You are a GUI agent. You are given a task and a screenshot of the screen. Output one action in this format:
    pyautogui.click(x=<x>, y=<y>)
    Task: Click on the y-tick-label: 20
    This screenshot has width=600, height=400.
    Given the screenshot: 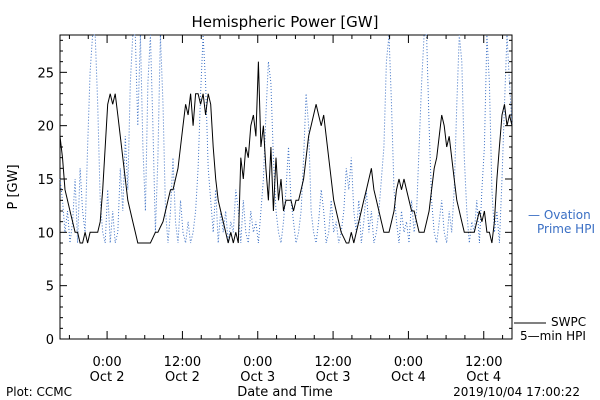 What is the action you would take?
    pyautogui.click(x=45, y=127)
    